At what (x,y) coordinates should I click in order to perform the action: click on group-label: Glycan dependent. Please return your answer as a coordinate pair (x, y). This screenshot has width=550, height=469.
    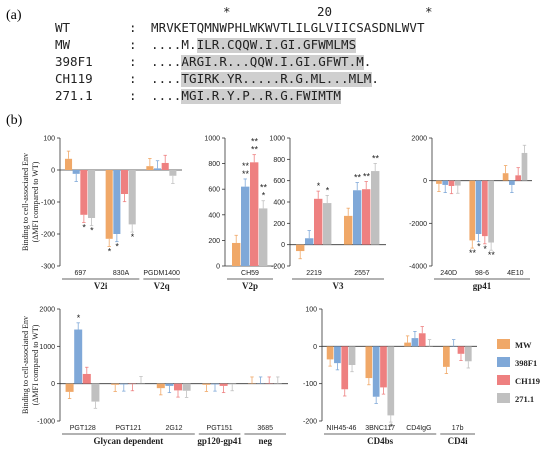
    Looking at the image, I should click on (129, 441).